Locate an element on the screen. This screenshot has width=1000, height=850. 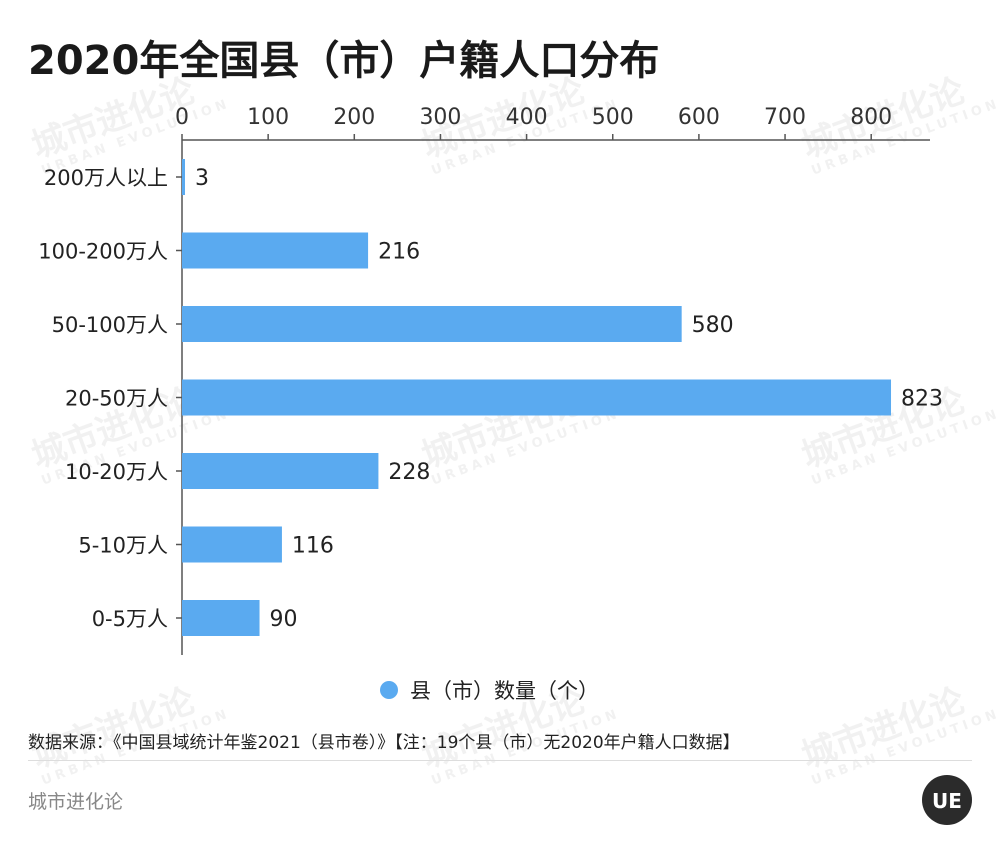
x-axis-ticks: 0 100 200 300 400 500 600 700 800 is located at coordinates (533, 122).